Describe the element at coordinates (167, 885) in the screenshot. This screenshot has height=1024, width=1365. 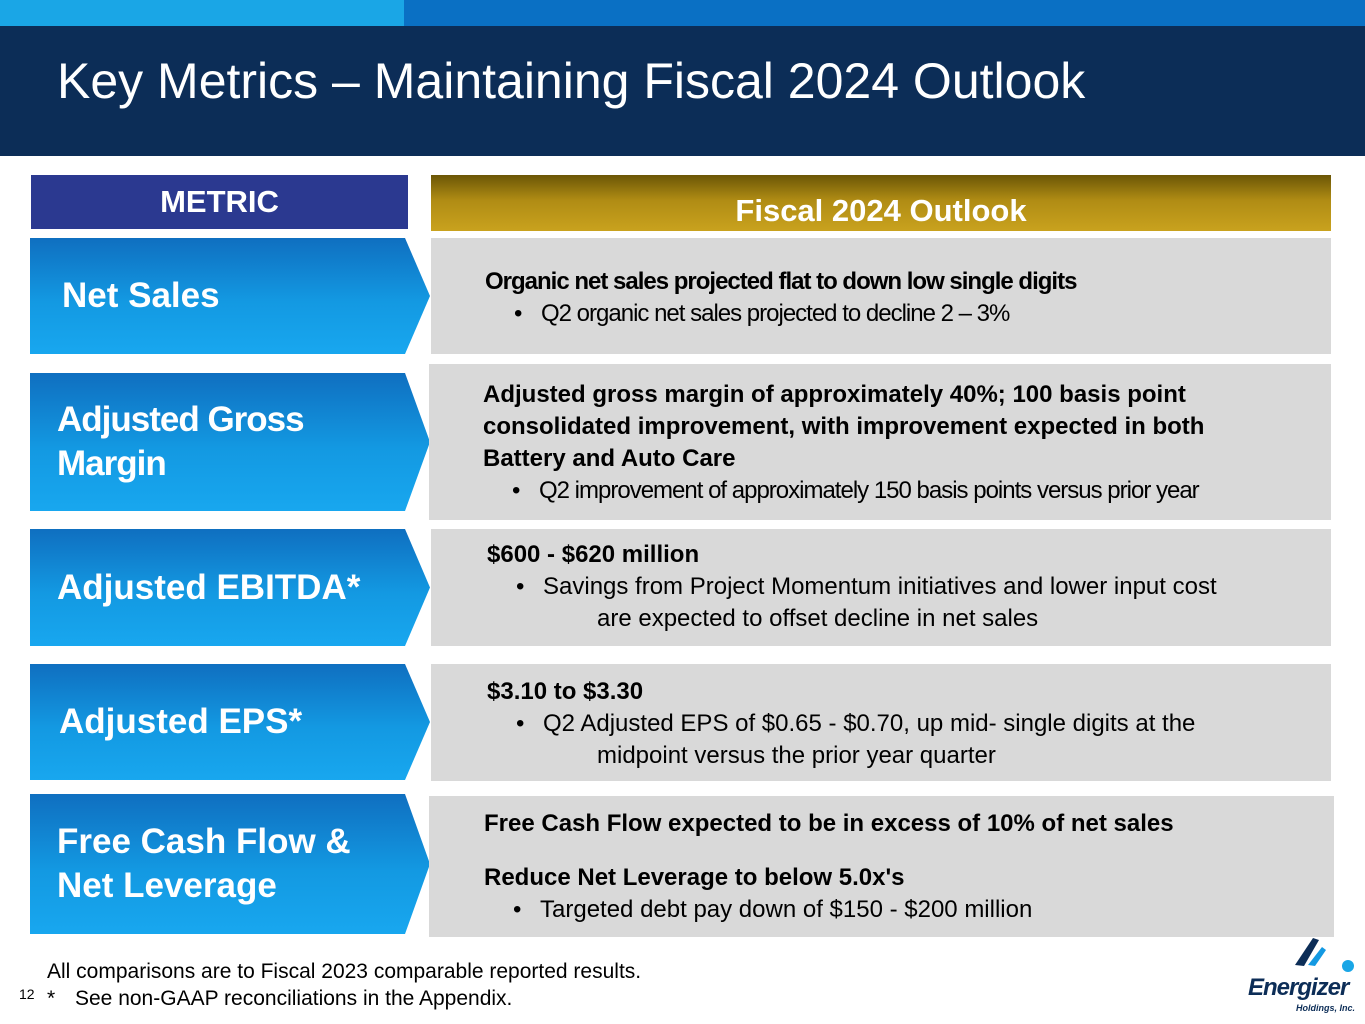
I see `metric-label-line: Net Leverage` at that location.